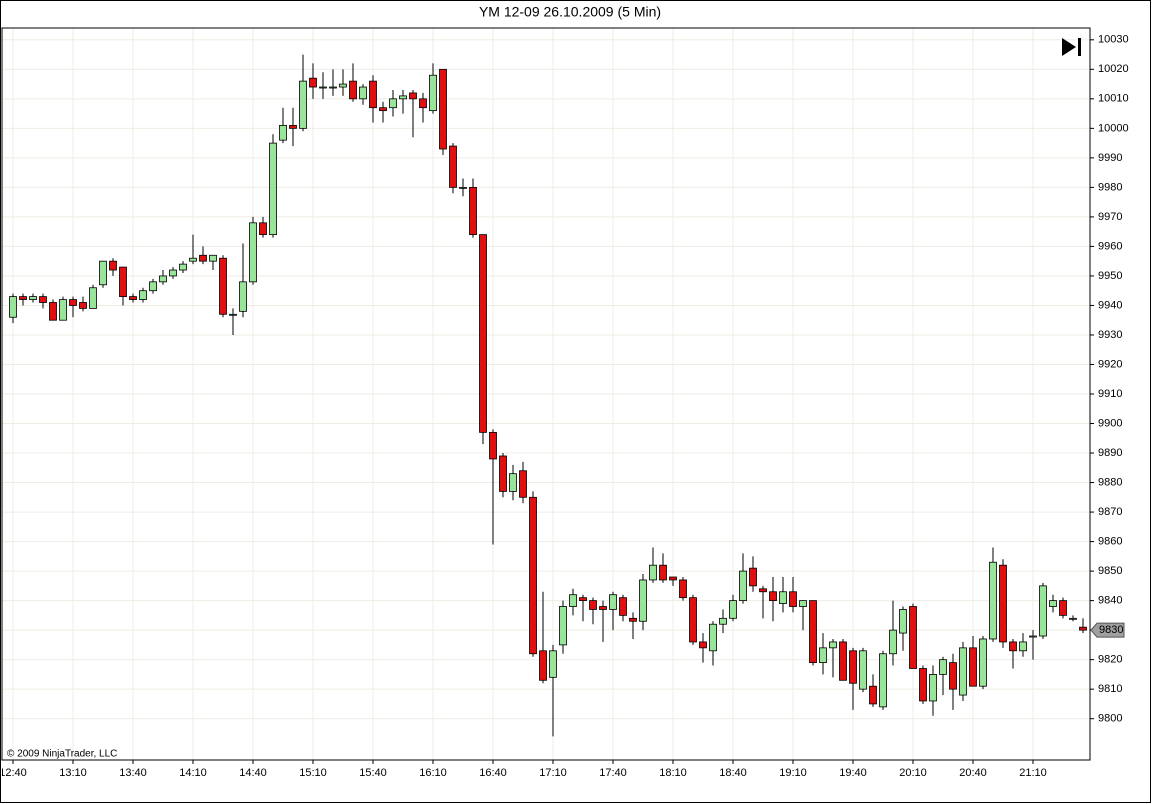  I want to click on last-price-label: 9830, so click(1111, 630).